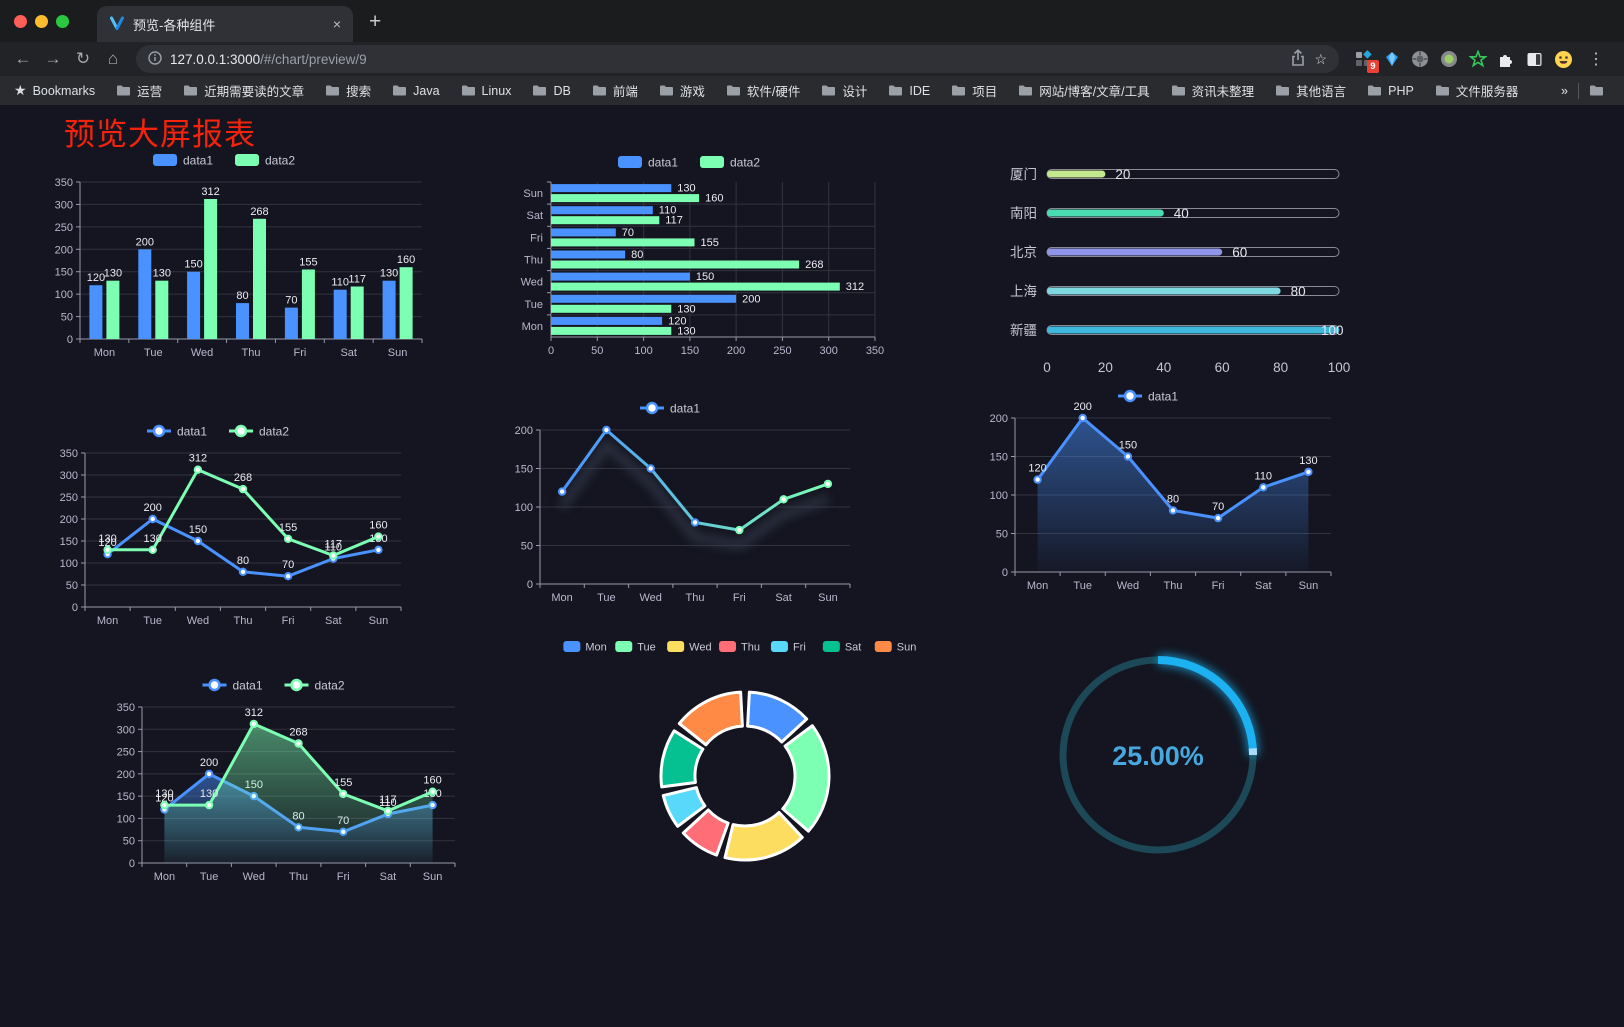  Describe the element at coordinates (139, 90) in the screenshot. I see `bookmark-folder: 运营` at that location.